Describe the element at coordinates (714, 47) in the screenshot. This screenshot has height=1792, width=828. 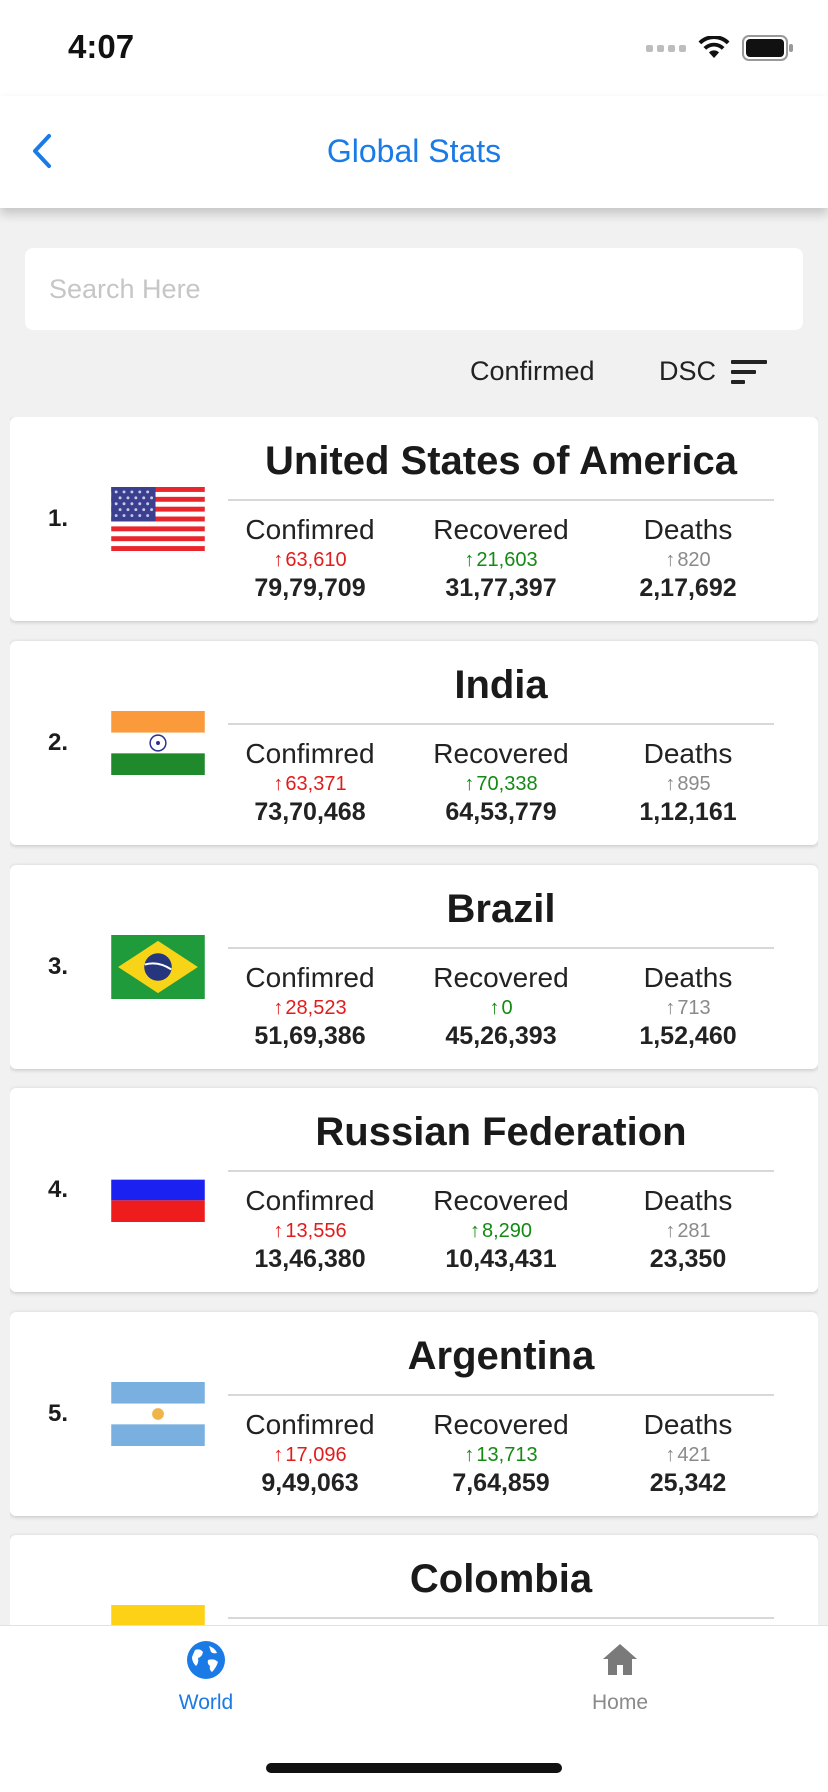
I see `wifi-icon` at that location.